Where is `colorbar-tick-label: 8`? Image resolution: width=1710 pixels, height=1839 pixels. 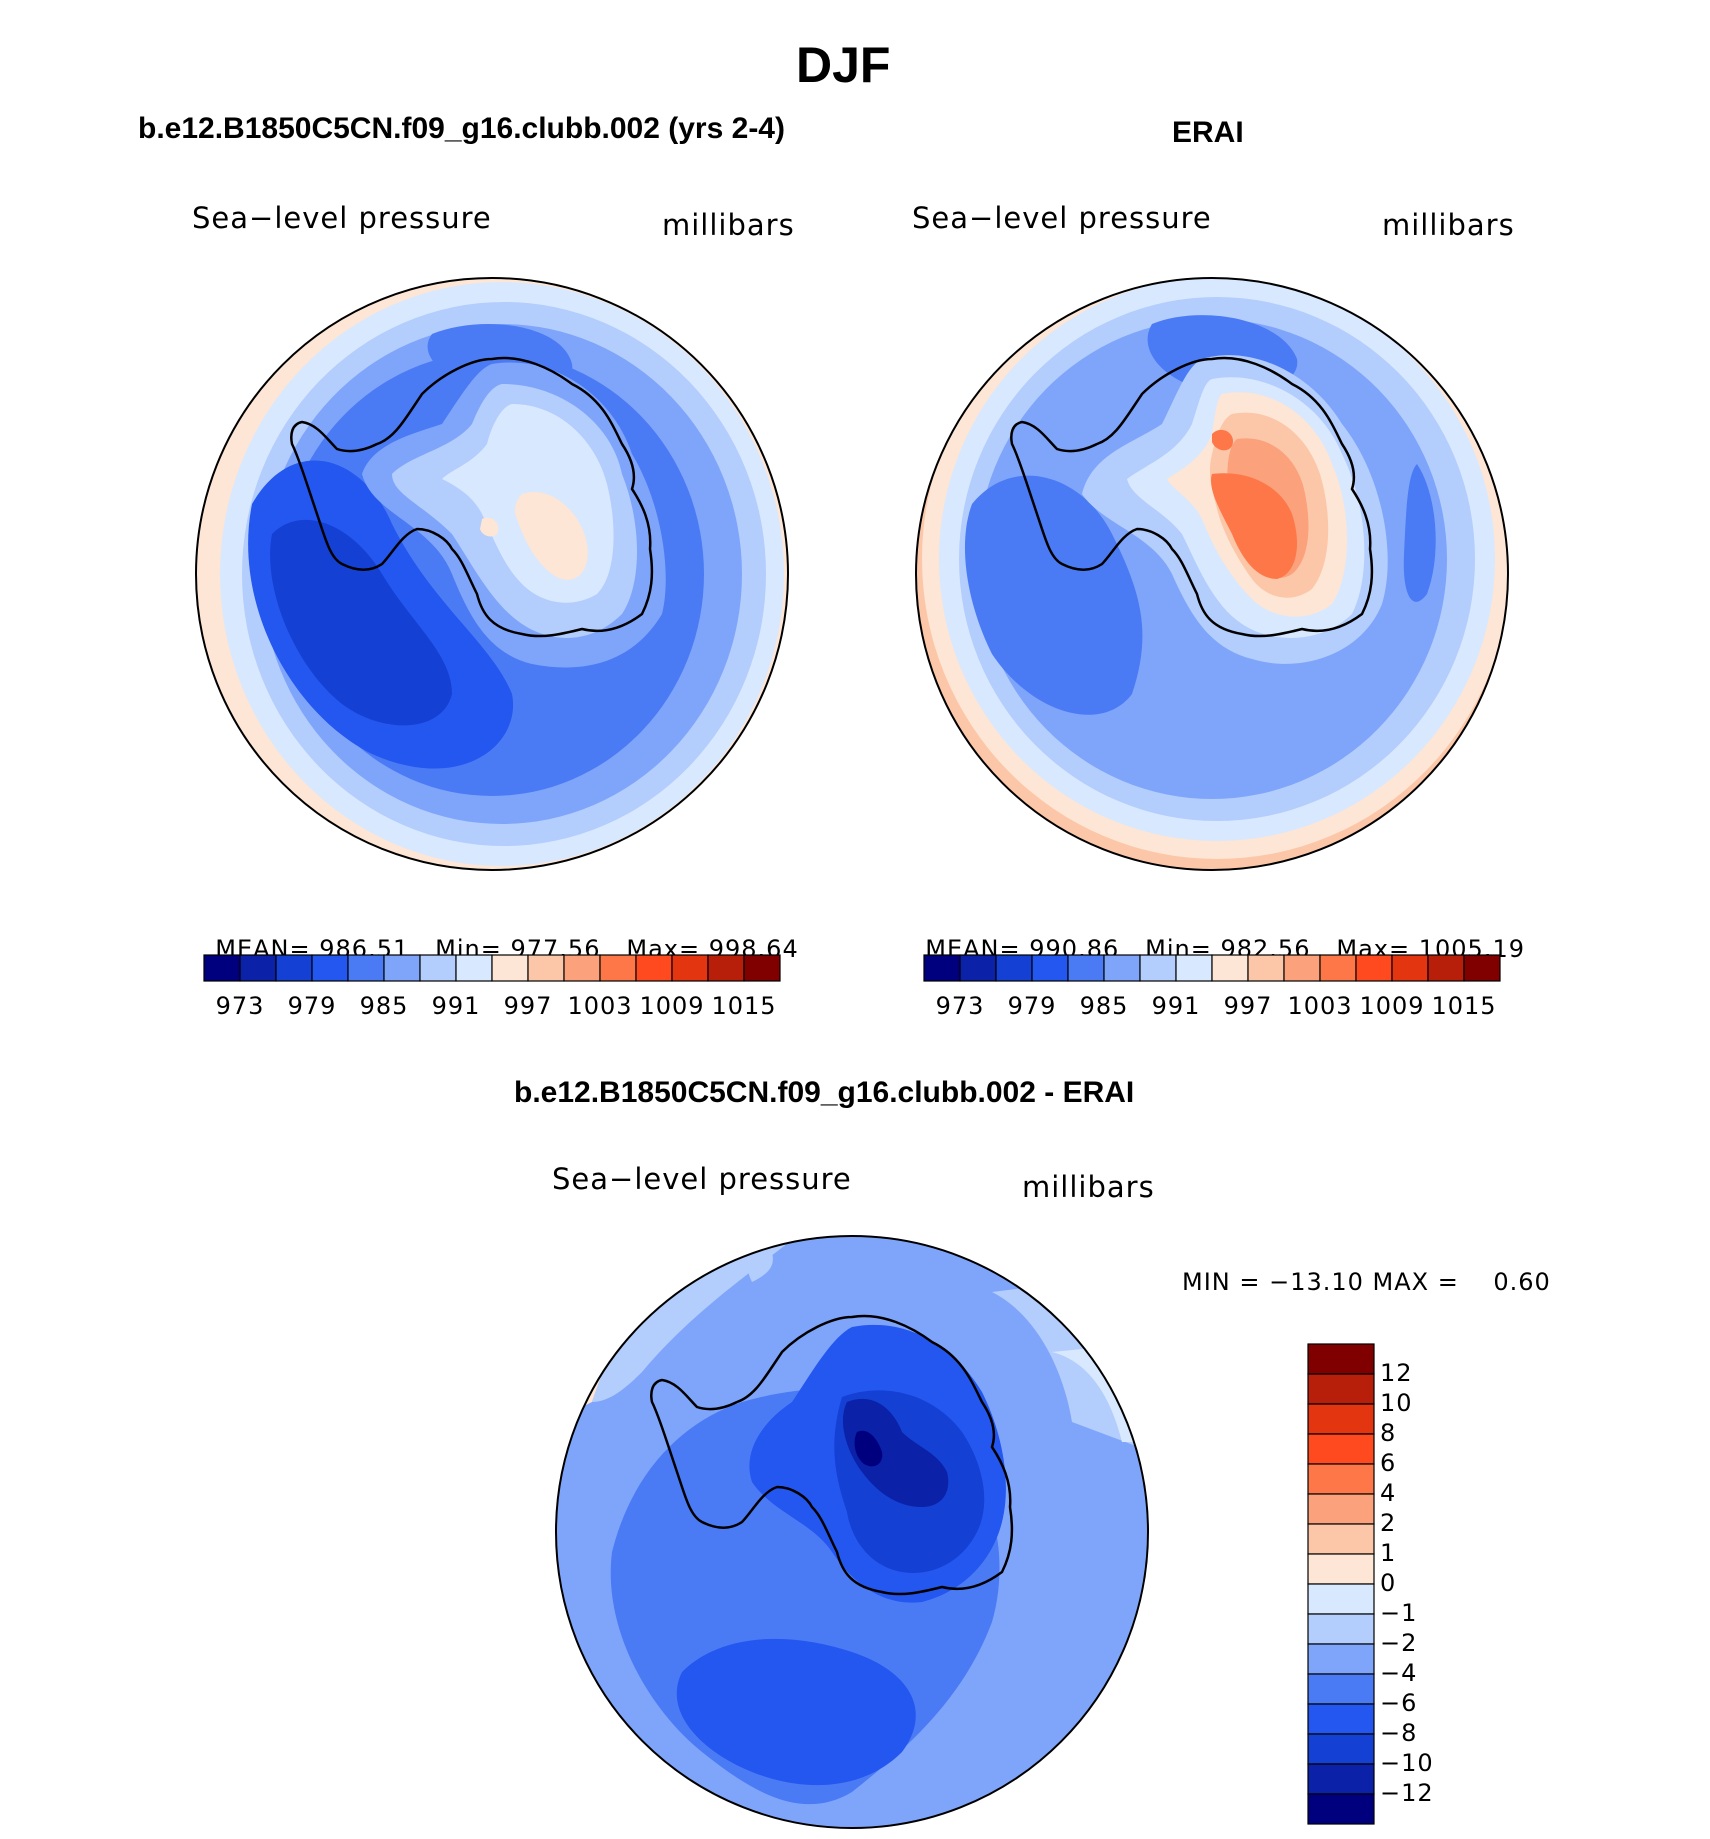
colorbar-tick-label: 8 is located at coordinates (1388, 1433).